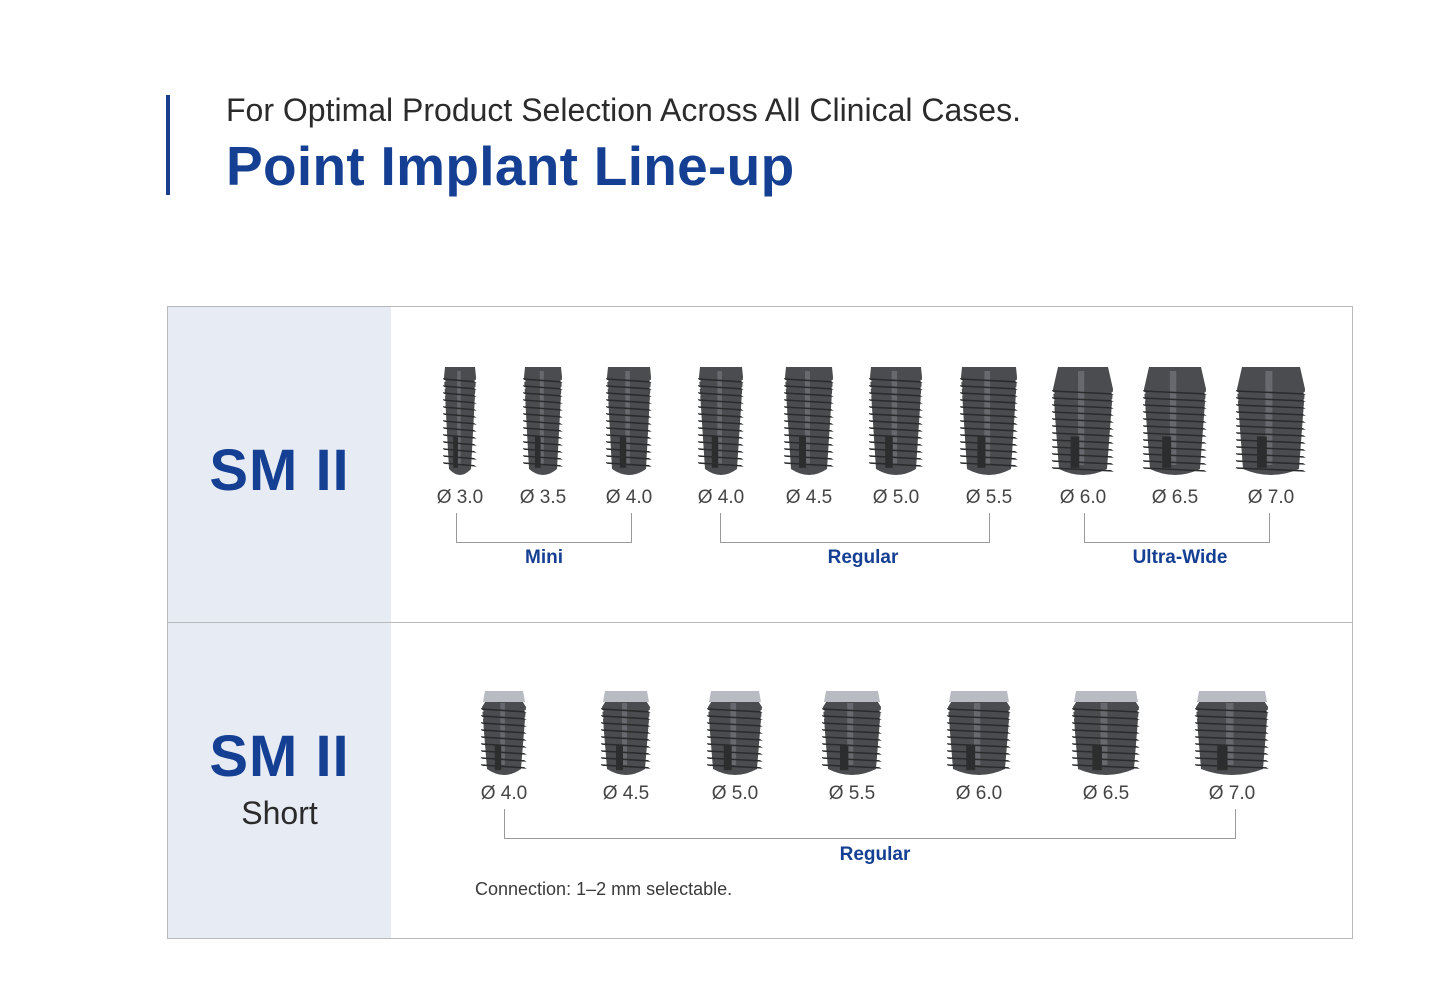  I want to click on diameter-label: Ø 3.0, so click(460, 497).